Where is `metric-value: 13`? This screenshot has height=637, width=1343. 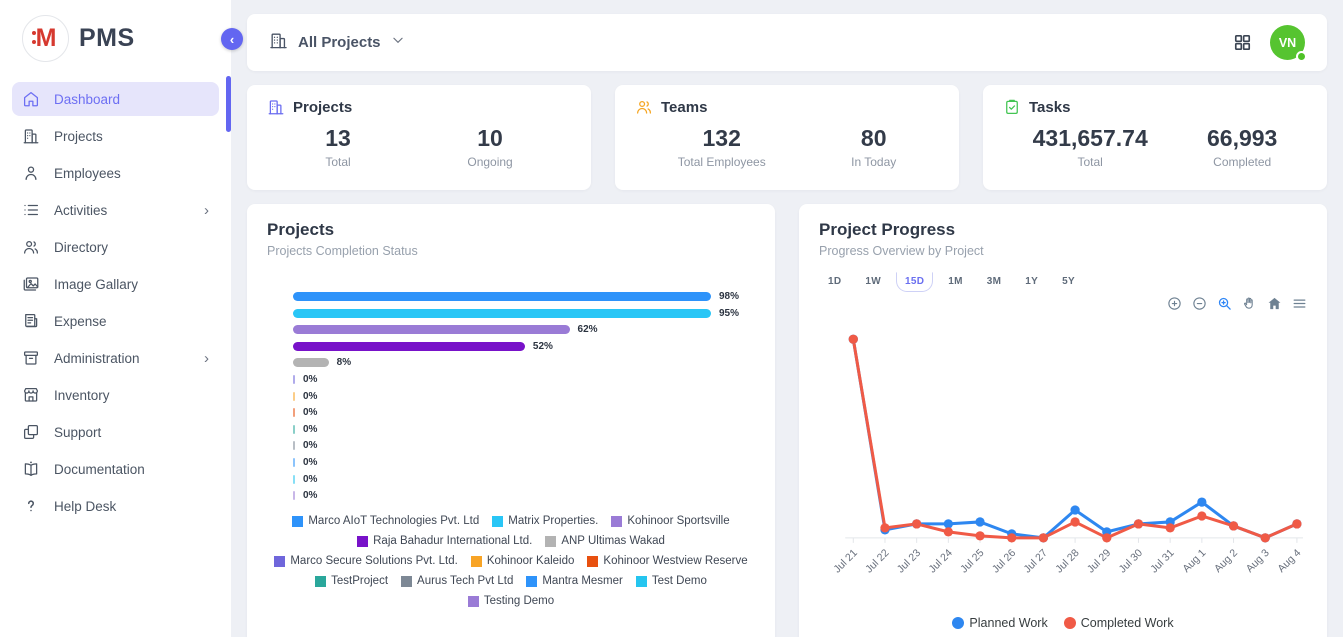
metric-value: 13 is located at coordinates (338, 138).